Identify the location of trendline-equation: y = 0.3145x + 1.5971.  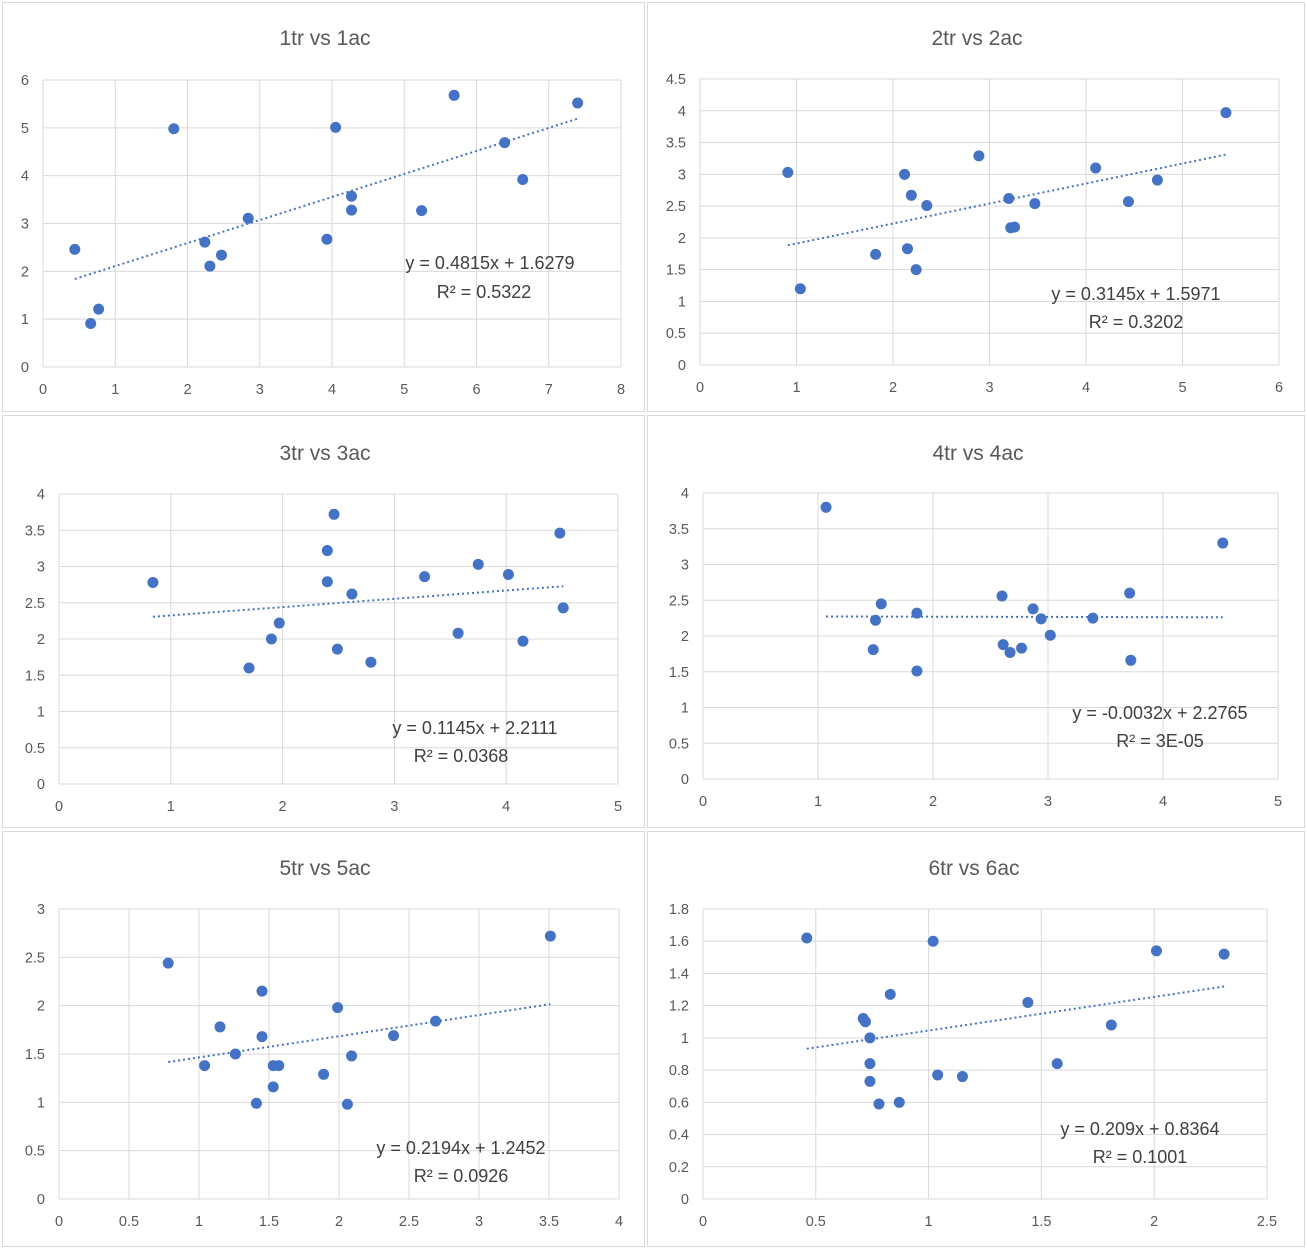
(1135, 294).